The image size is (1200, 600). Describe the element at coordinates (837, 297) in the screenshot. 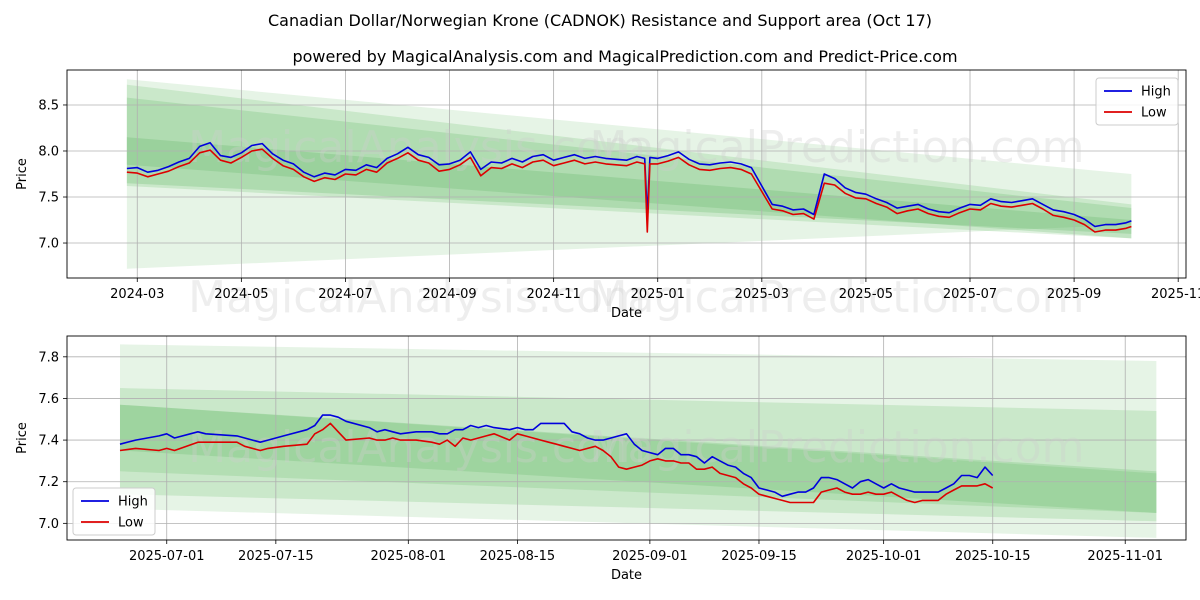

I see `top-watermark-prediction-2: MagicalPrediction.com` at that location.